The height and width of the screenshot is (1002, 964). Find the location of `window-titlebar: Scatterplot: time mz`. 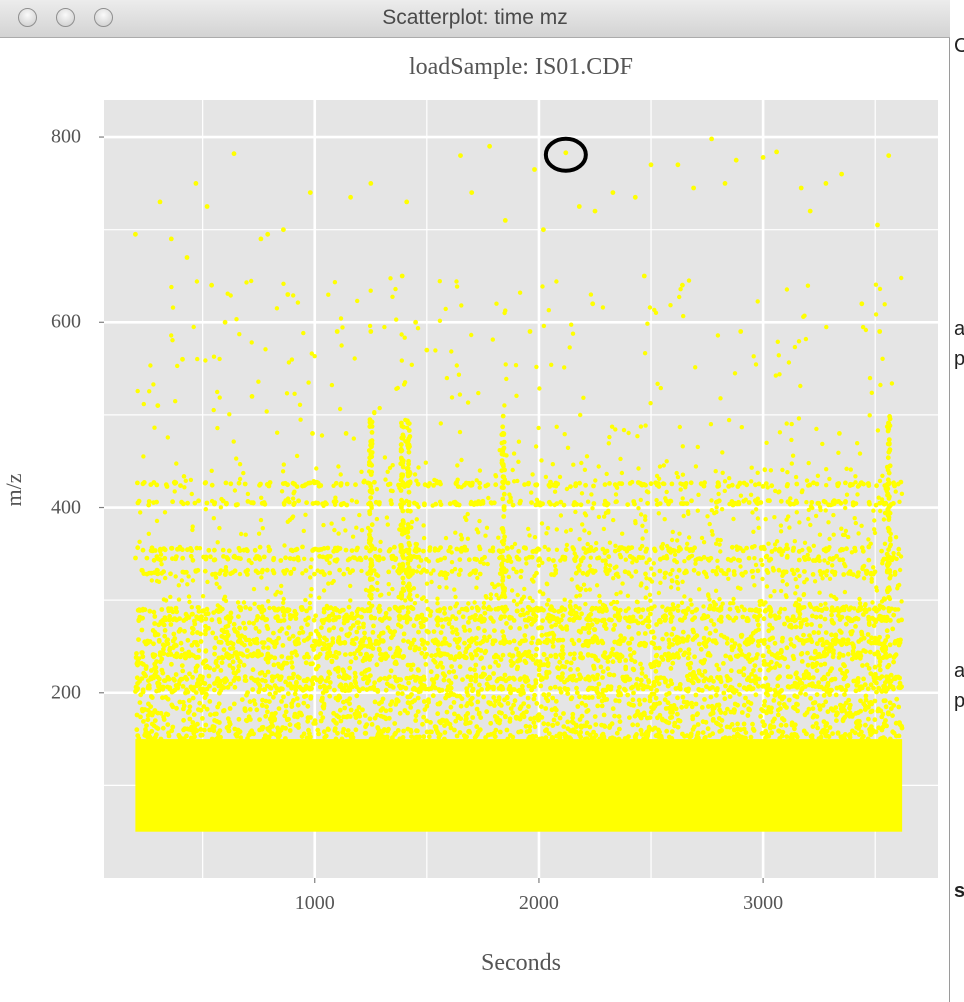

window-titlebar: Scatterplot: time mz is located at coordinates (475, 19).